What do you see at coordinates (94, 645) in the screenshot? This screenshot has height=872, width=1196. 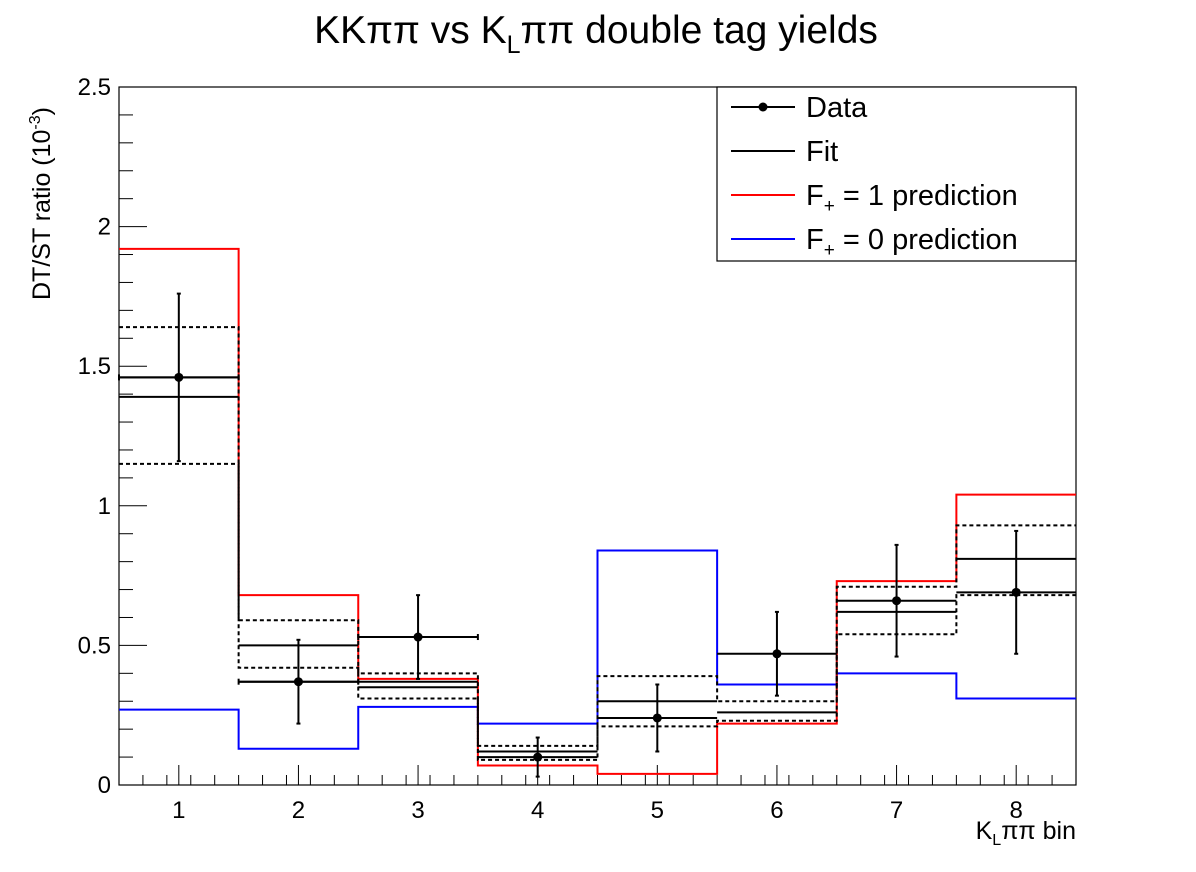 I see `y-tick-label: 0.5` at bounding box center [94, 645].